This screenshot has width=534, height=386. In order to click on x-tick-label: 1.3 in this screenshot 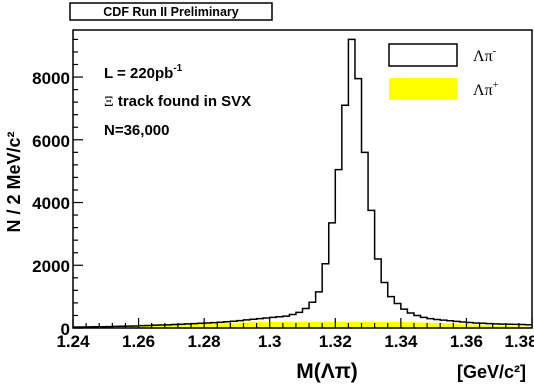, I will do `click(270, 341)`.